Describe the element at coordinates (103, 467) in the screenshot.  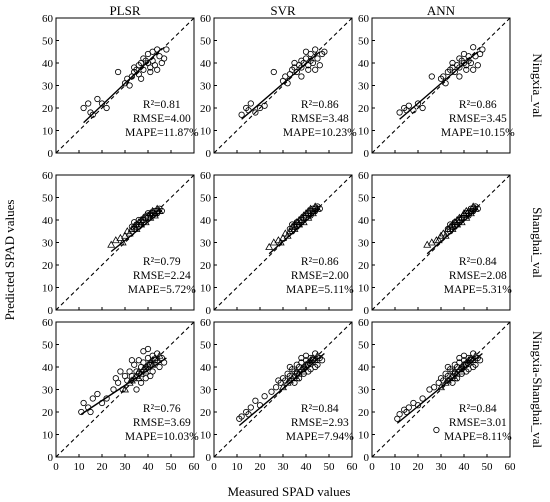
I see `x-tick-label: 20` at that location.